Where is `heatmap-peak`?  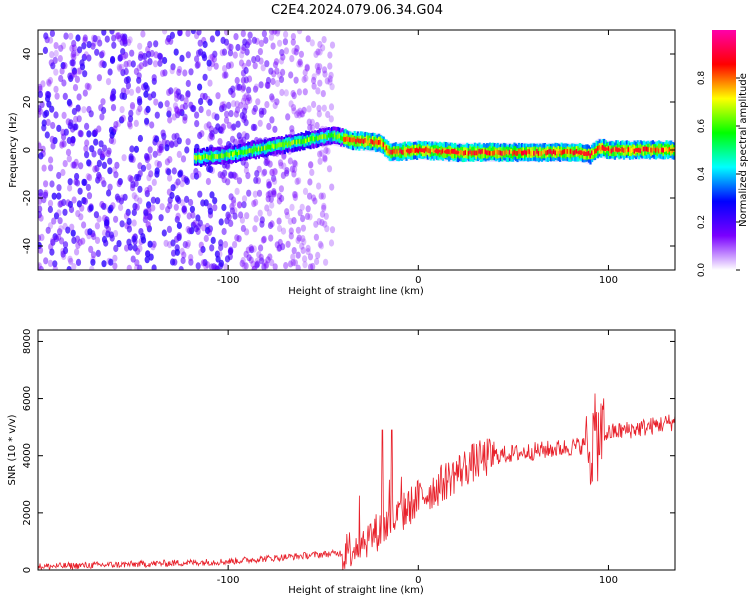
heatmap-peak is located at coordinates (636, 150).